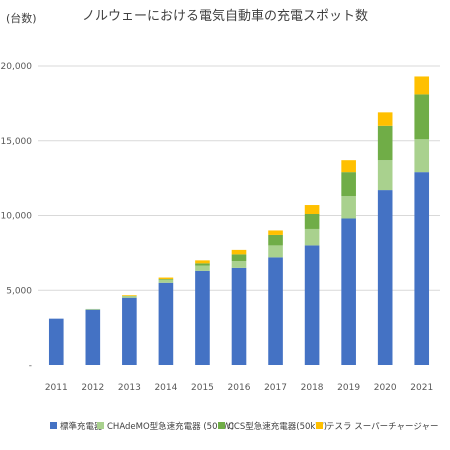 The width and height of the screenshot is (450, 450). I want to click on y-axis-label: (台数), so click(21, 18).